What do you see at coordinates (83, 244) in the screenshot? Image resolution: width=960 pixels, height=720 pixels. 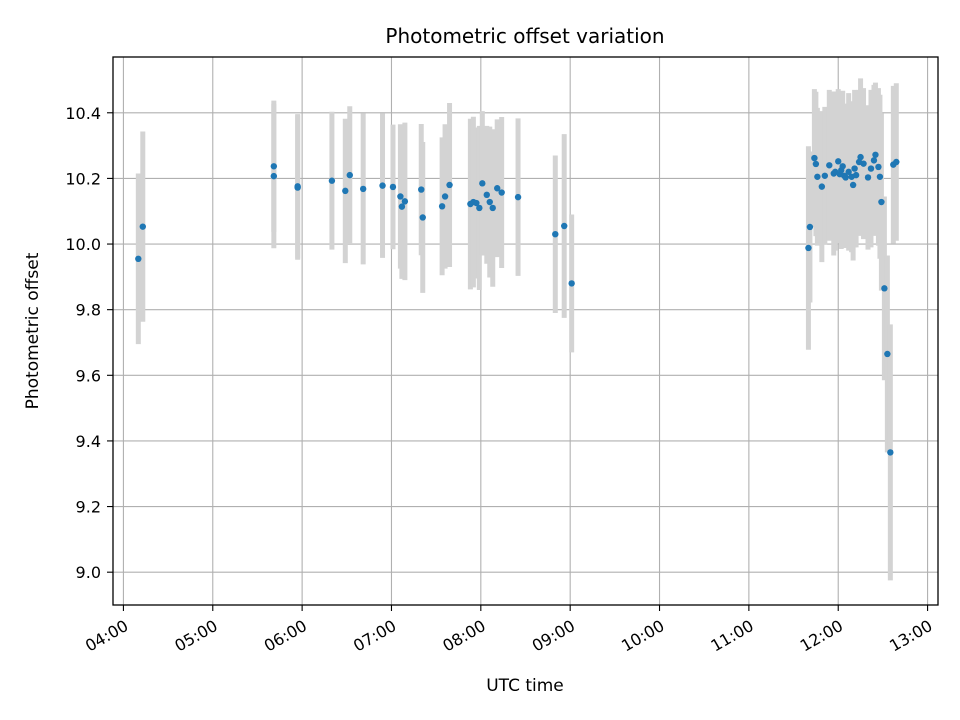 I see `y-tick-label: 10.0` at bounding box center [83, 244].